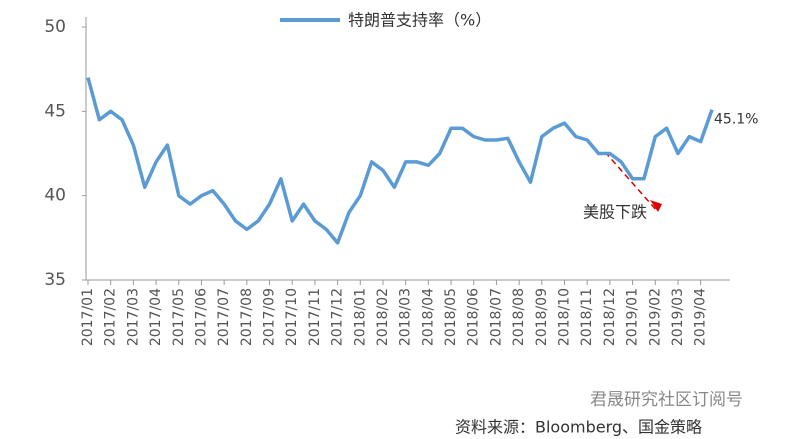 The width and height of the screenshot is (800, 439). What do you see at coordinates (111, 317) in the screenshot?
I see `x-tick-label: 2017/02` at bounding box center [111, 317].